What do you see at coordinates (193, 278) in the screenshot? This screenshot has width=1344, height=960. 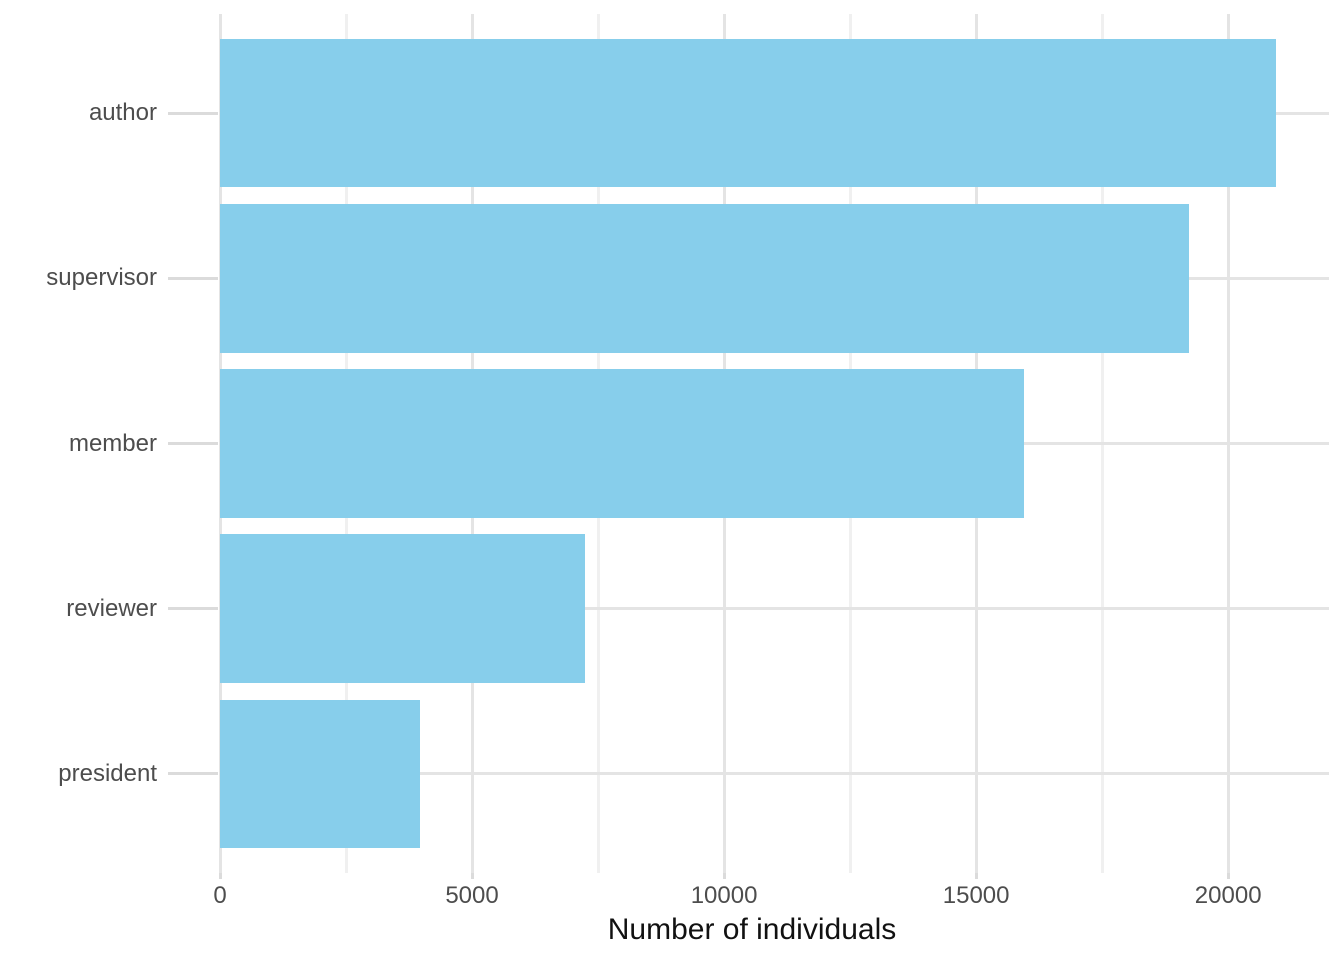 I see `y-tick-supervisor` at bounding box center [193, 278].